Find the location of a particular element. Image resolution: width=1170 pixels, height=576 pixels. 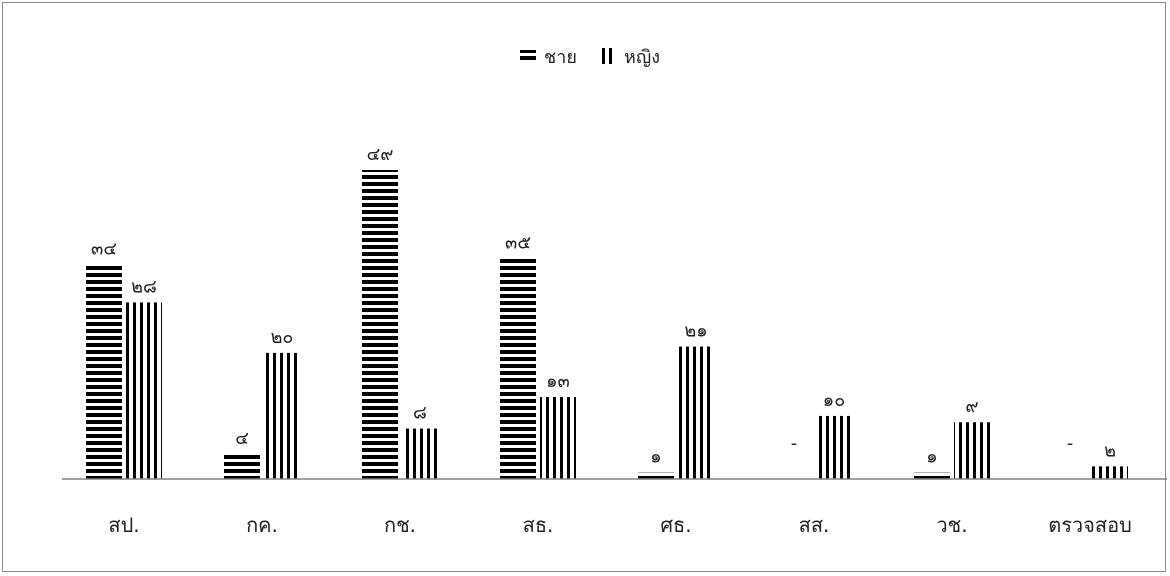

value-label-female-0: ๒๘ is located at coordinates (144, 286).